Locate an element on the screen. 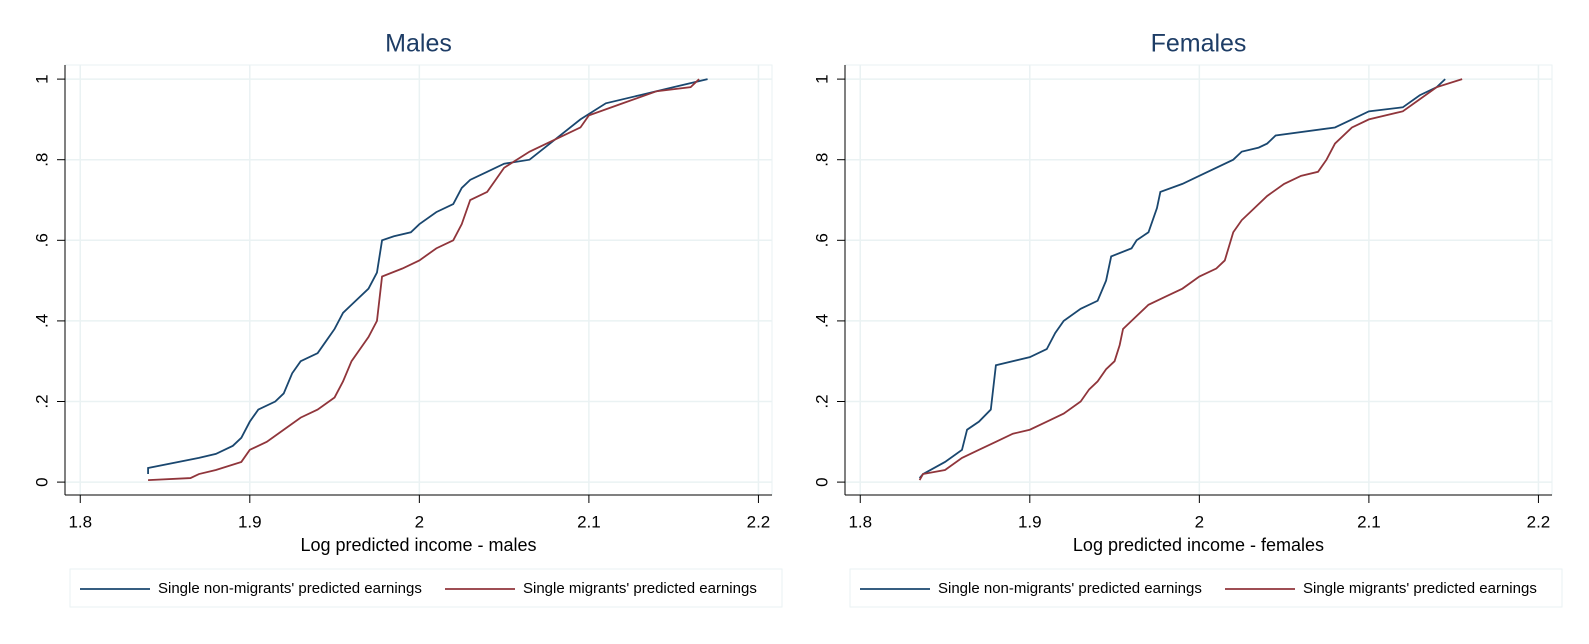 Image resolution: width=1589 pixels, height=644 pixels. chart-title: Males is located at coordinates (418, 44).